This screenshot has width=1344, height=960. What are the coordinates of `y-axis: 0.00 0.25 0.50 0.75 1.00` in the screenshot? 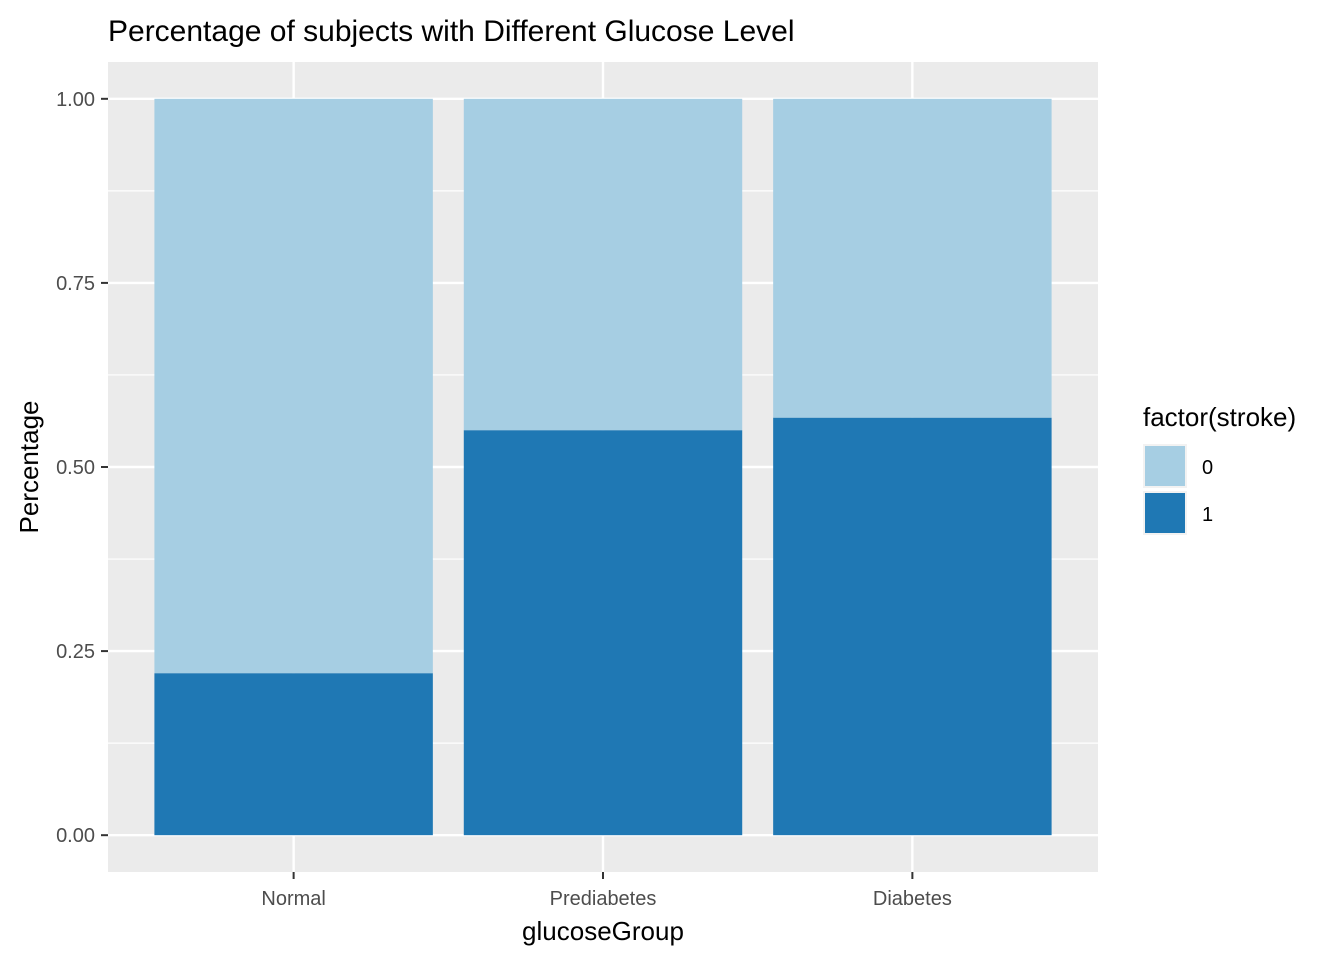 It's located at (82, 468).